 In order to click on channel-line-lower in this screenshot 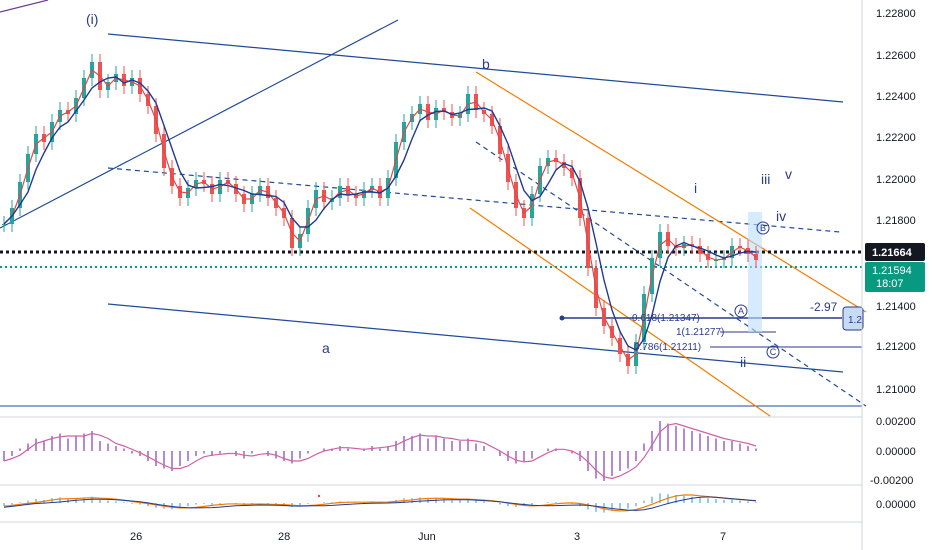, I will do `click(475, 338)`.